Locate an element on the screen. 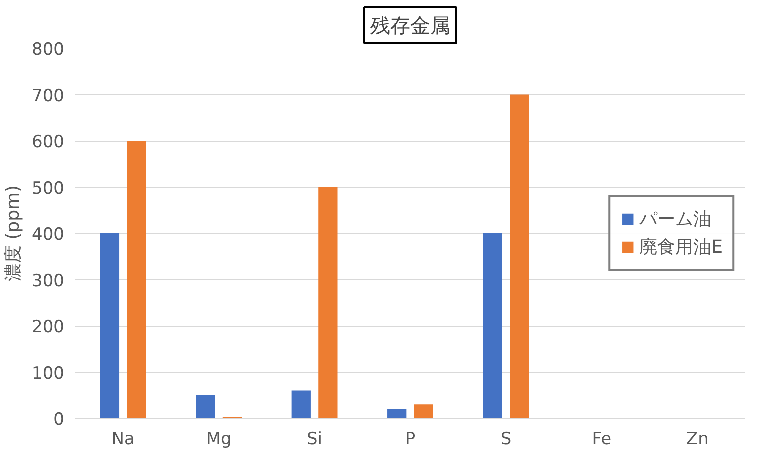 The height and width of the screenshot is (452, 760). chart-title: 残存金属 is located at coordinates (410, 26).